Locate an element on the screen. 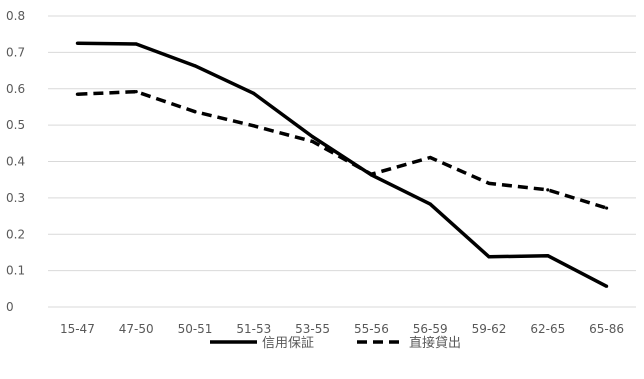 The height and width of the screenshot is (379, 644). legend: 信用保証 直接貸出 is located at coordinates (335, 343).